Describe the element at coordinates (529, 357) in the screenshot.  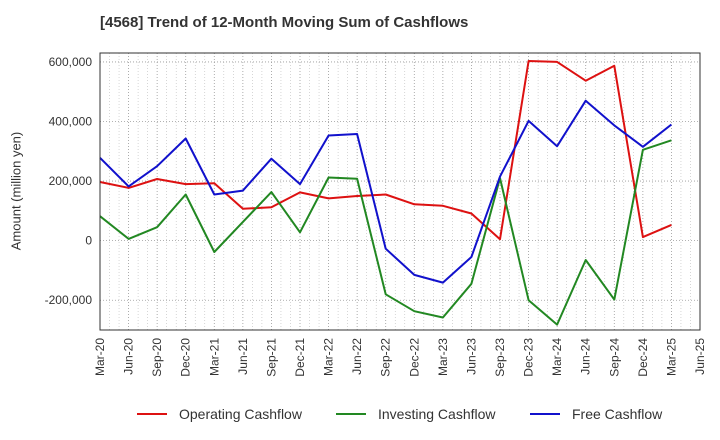
I see `x-tick-label: Dec-23` at that location.